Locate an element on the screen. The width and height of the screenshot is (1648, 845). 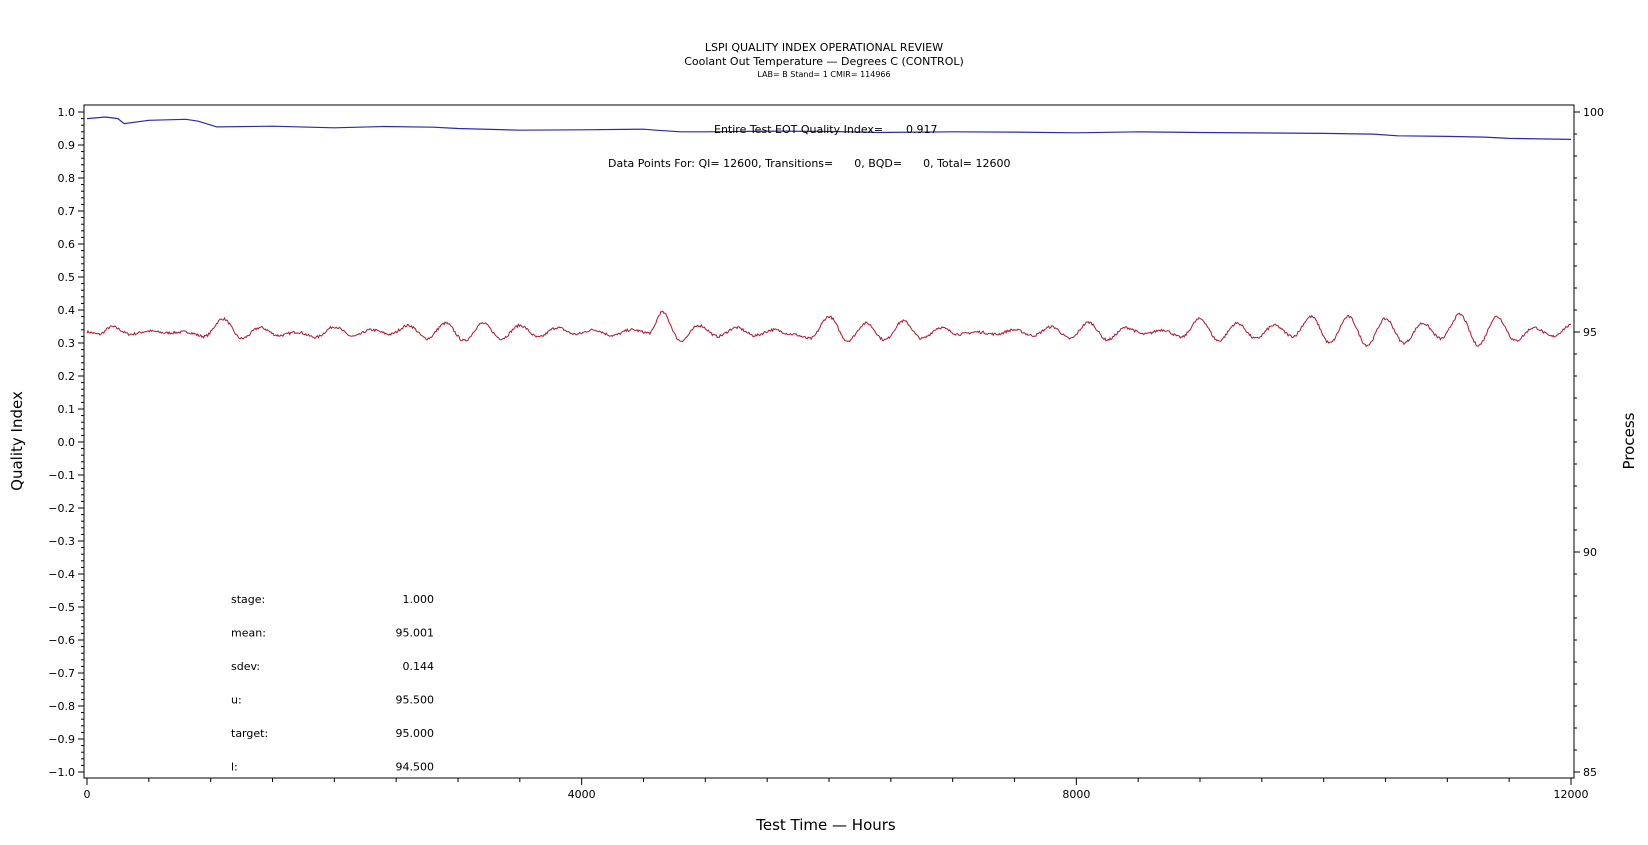
stat-label: l: is located at coordinates (234, 767).